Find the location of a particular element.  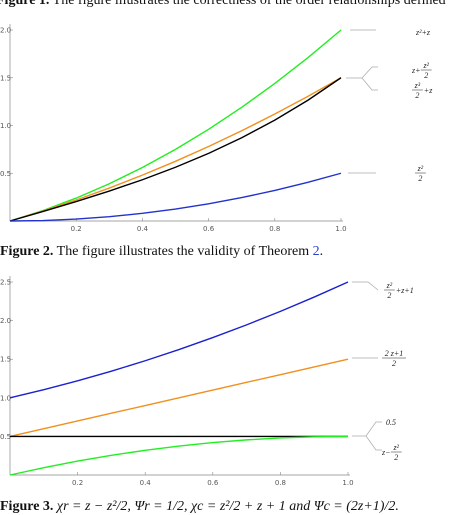

caption-label: Figure 2. is located at coordinates (26, 251).